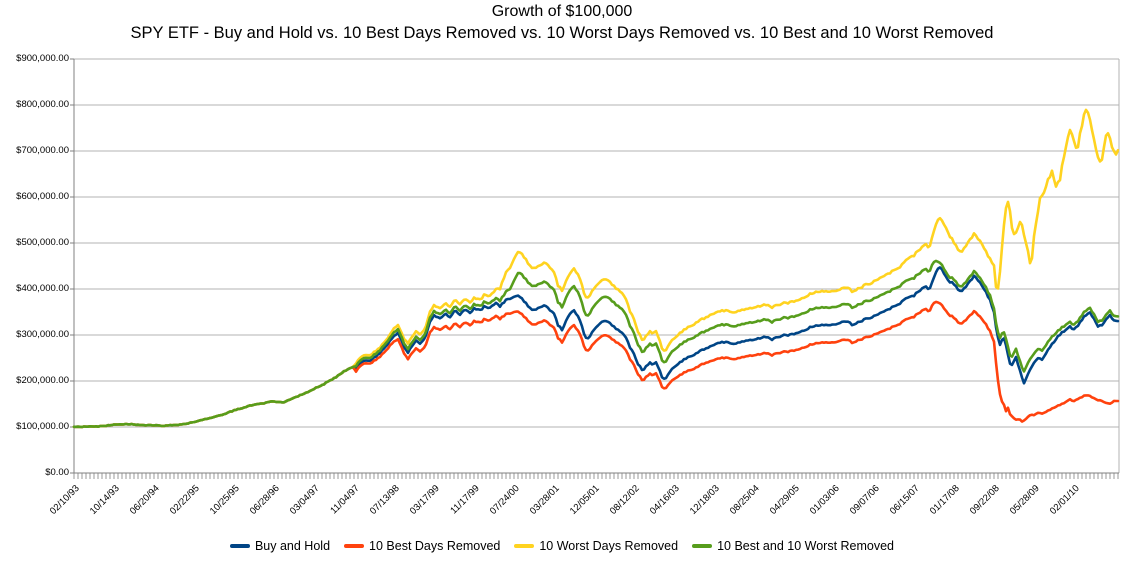 Image resolution: width=1124 pixels, height=567 pixels. Describe the element at coordinates (42, 150) in the screenshot. I see `y-axis-tick-label: $700,000.00` at that location.